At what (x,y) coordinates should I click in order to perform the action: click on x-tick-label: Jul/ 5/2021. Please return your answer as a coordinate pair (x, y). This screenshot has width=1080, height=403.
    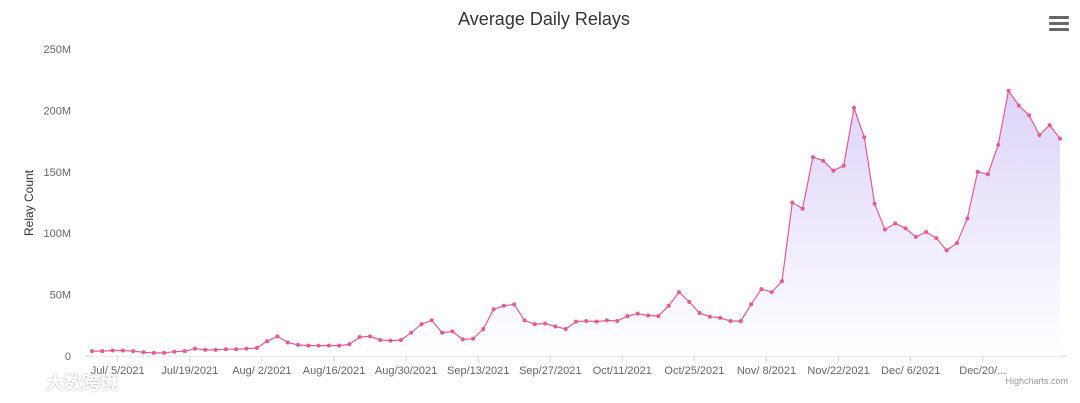
    Looking at the image, I should click on (118, 371).